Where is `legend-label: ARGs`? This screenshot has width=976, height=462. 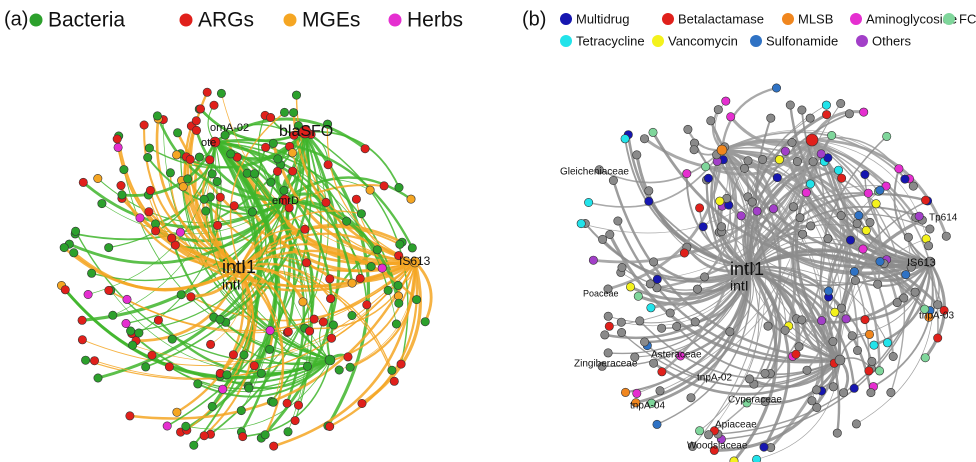 legend-label: ARGs is located at coordinates (226, 20).